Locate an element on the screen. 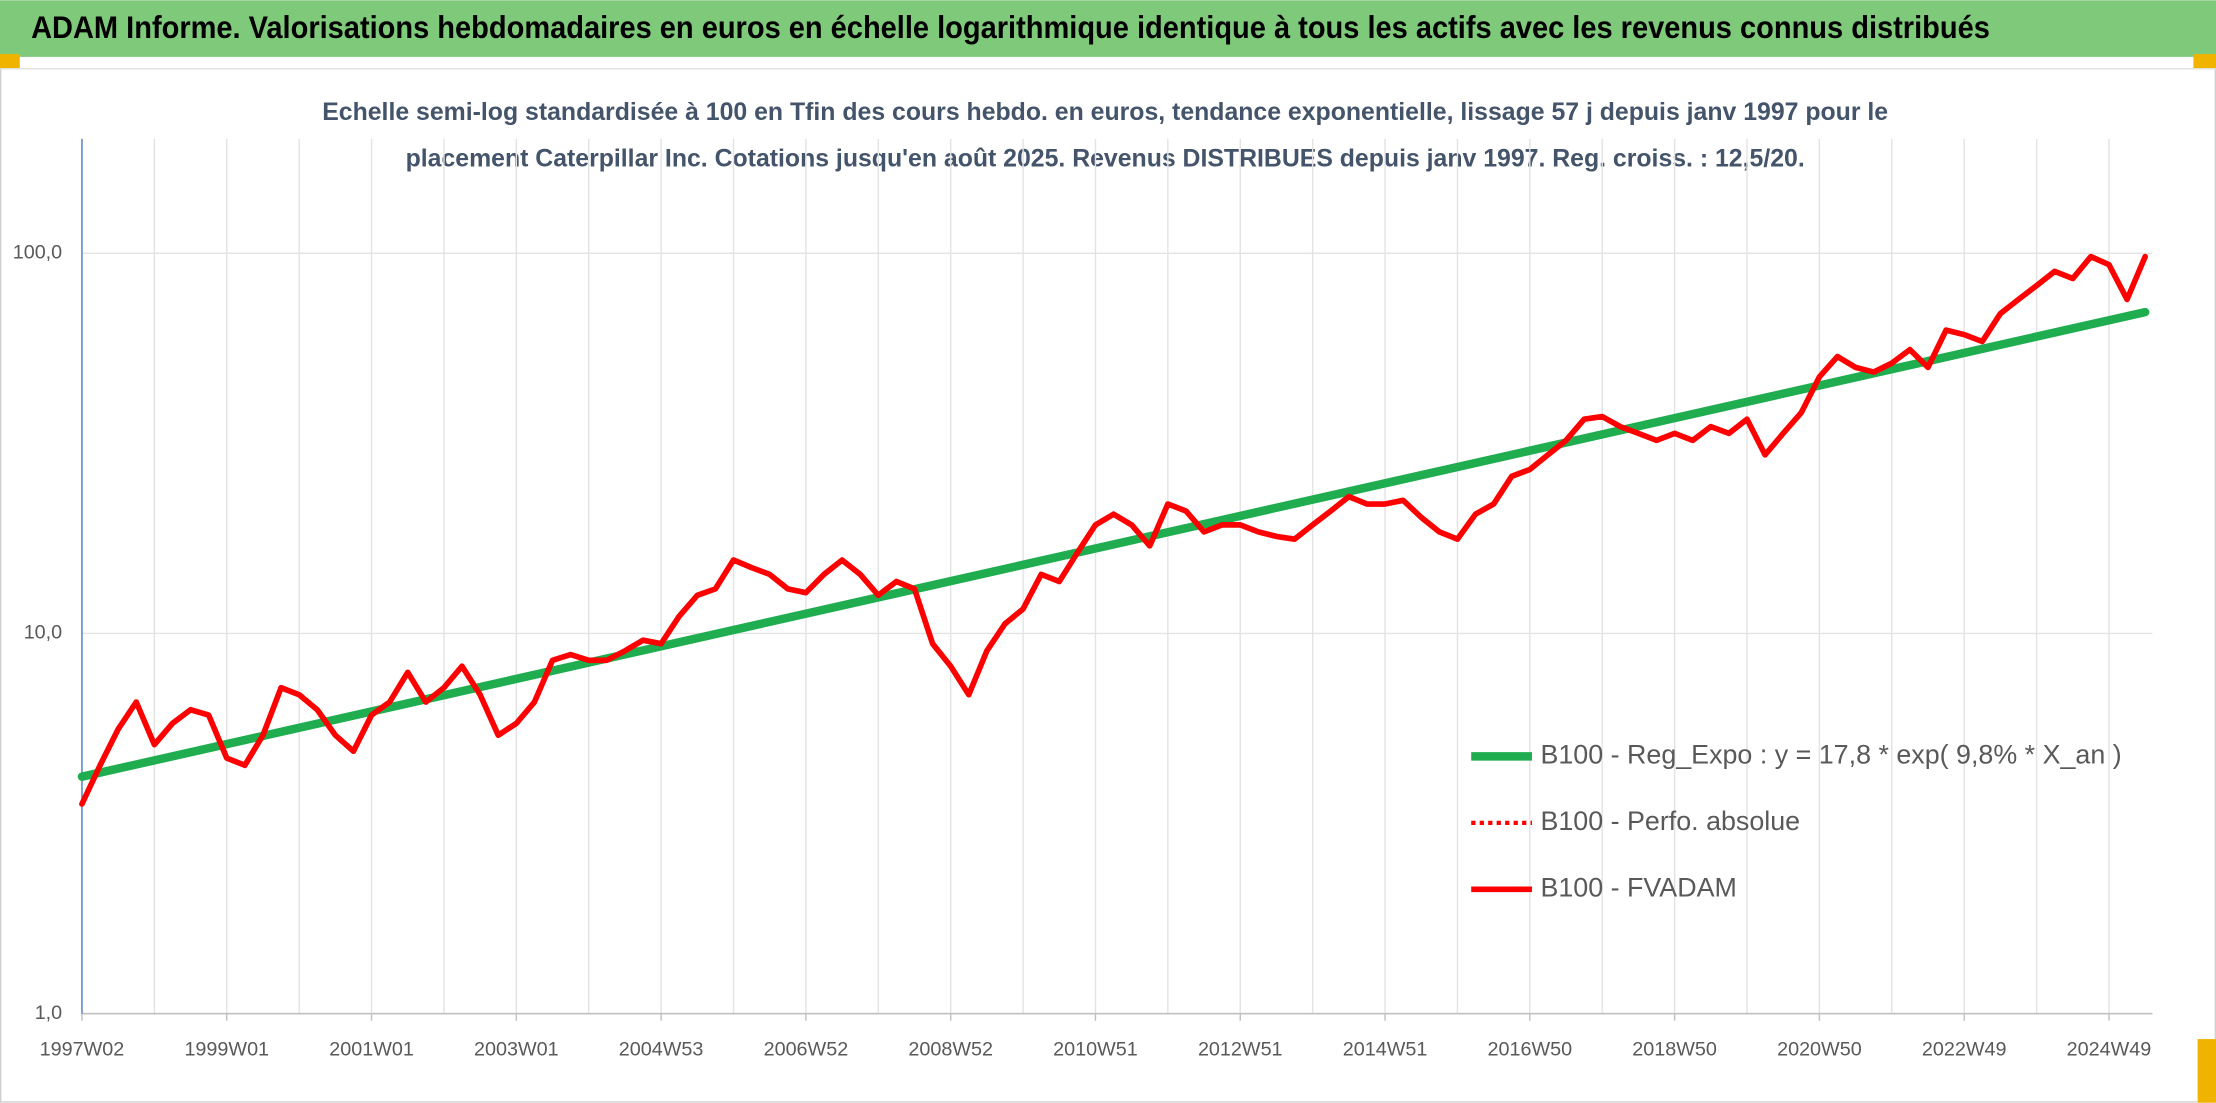 The width and height of the screenshot is (2216, 1103). y-tick-label: 1,0 is located at coordinates (48, 1013).